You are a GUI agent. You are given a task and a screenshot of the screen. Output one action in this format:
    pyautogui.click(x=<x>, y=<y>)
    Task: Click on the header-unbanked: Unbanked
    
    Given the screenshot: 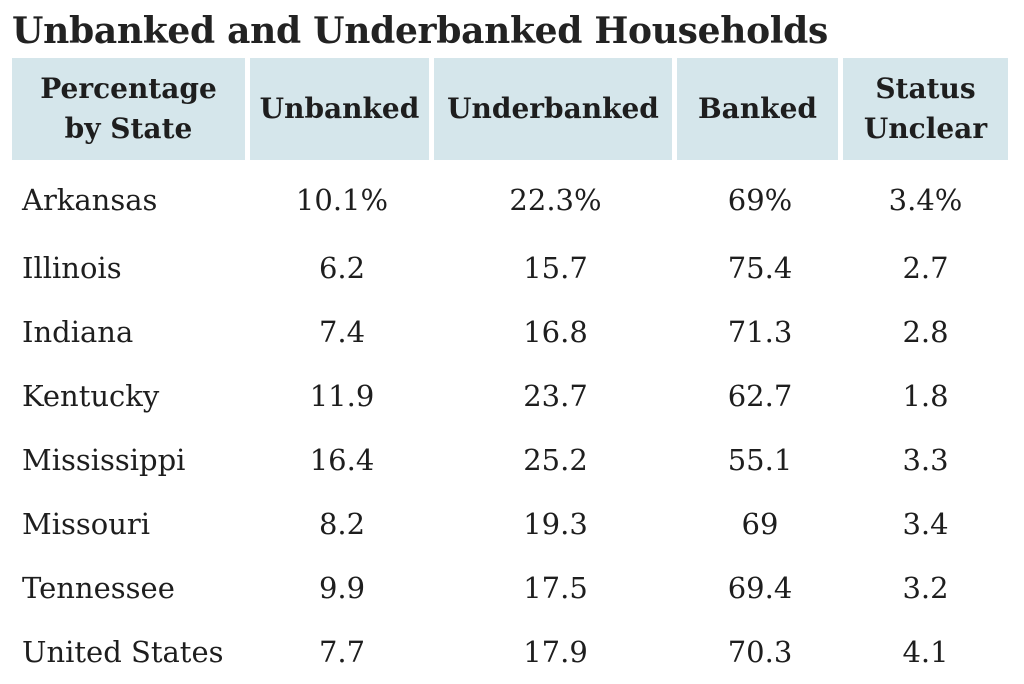 What is the action you would take?
    pyautogui.click(x=342, y=109)
    